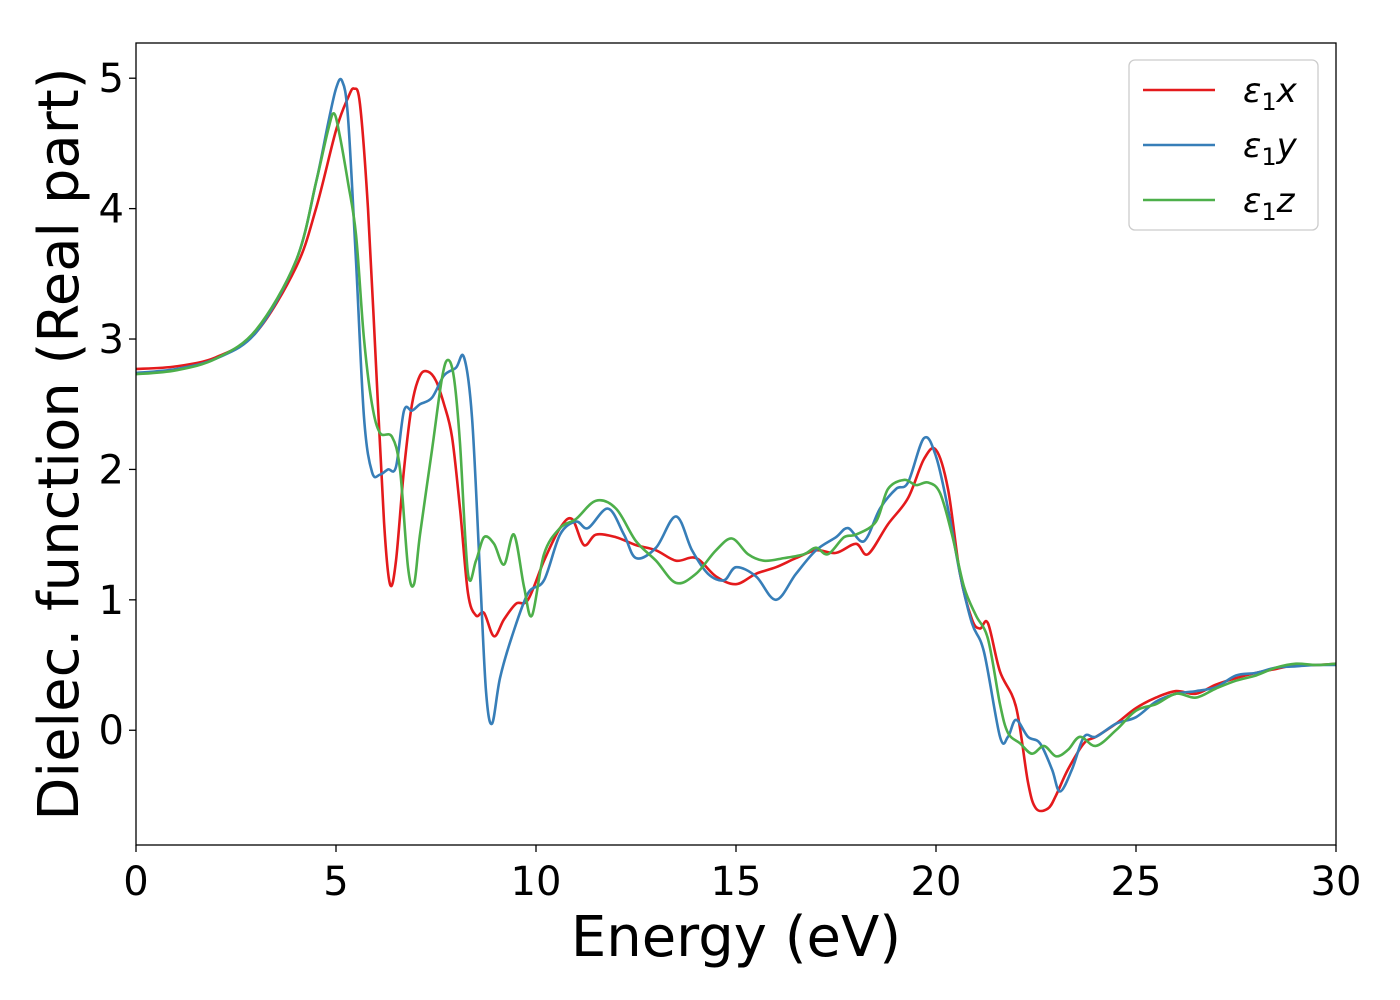 The height and width of the screenshot is (1000, 1400). I want to click on x-tick-label: 5, so click(335, 882).